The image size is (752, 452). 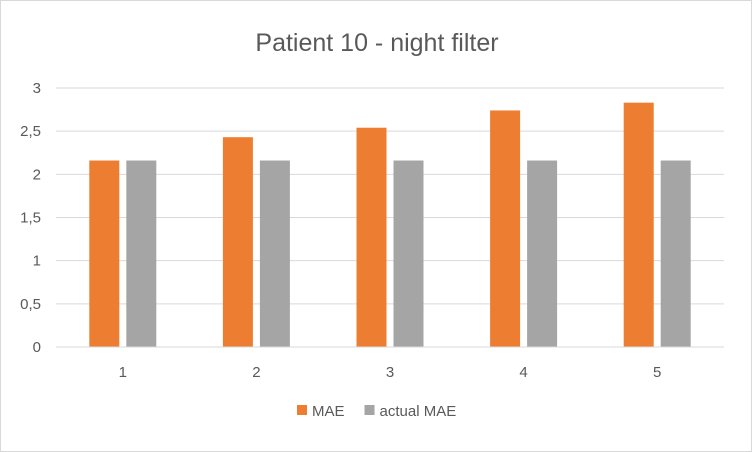 I want to click on legend-label: MAE, so click(x=328, y=411).